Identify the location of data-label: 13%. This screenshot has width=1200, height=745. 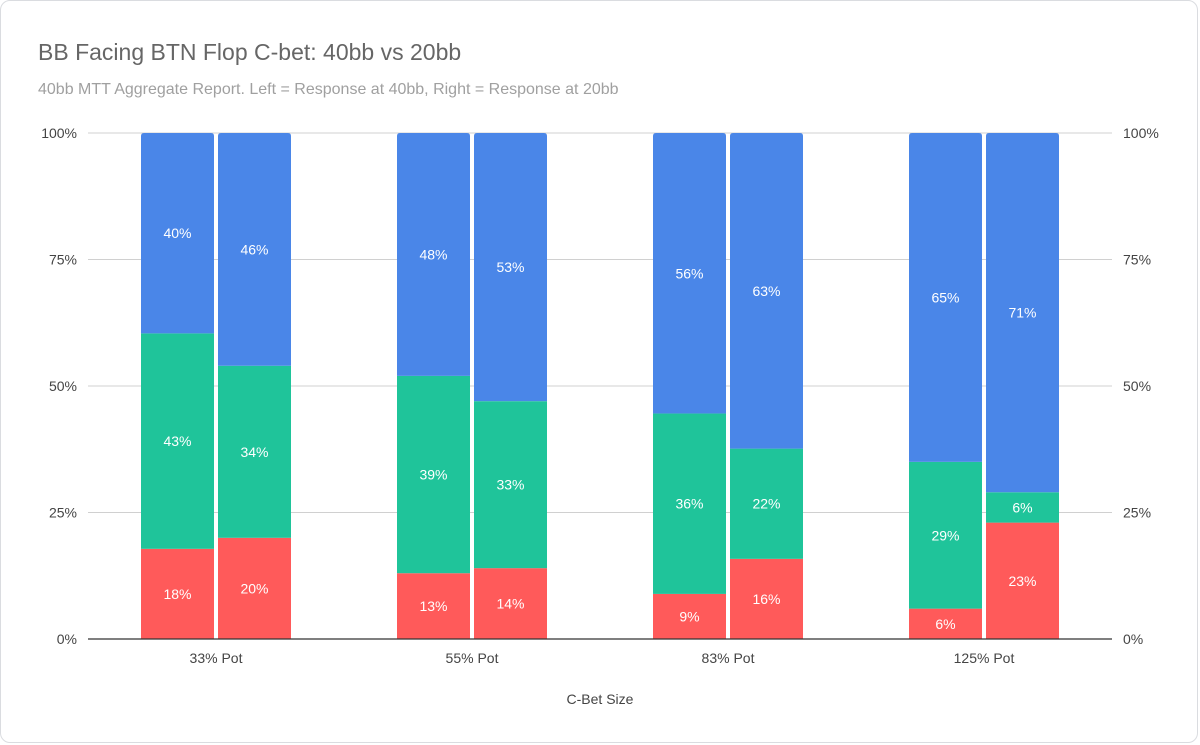
(433, 606).